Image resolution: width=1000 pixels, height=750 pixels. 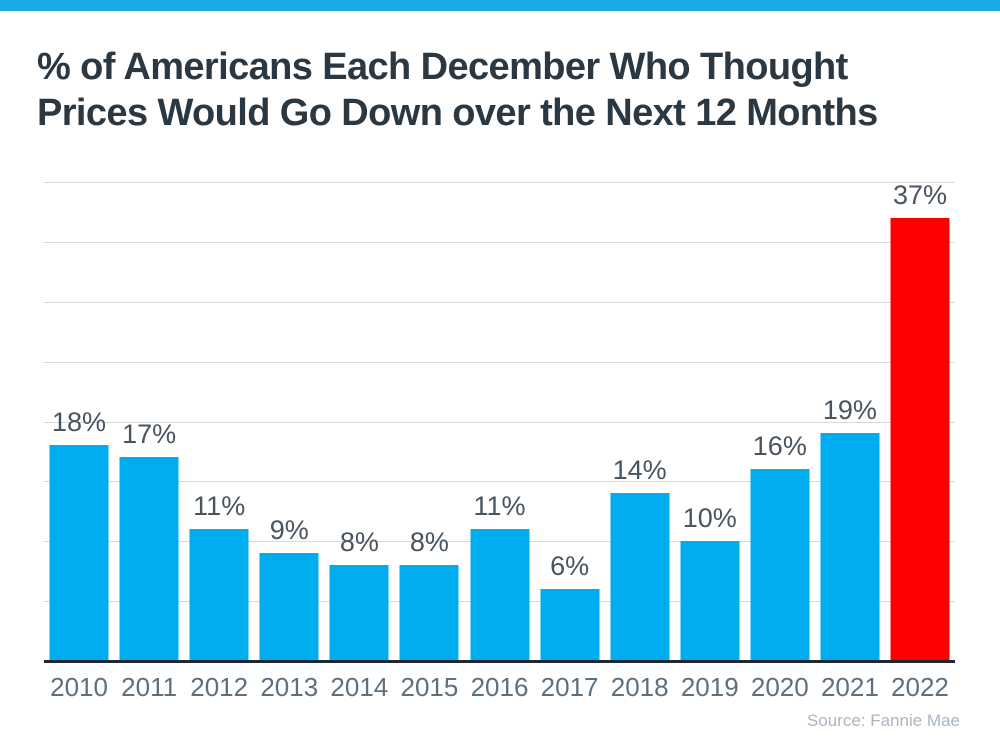 What do you see at coordinates (780, 565) in the screenshot?
I see `bar-2020` at bounding box center [780, 565].